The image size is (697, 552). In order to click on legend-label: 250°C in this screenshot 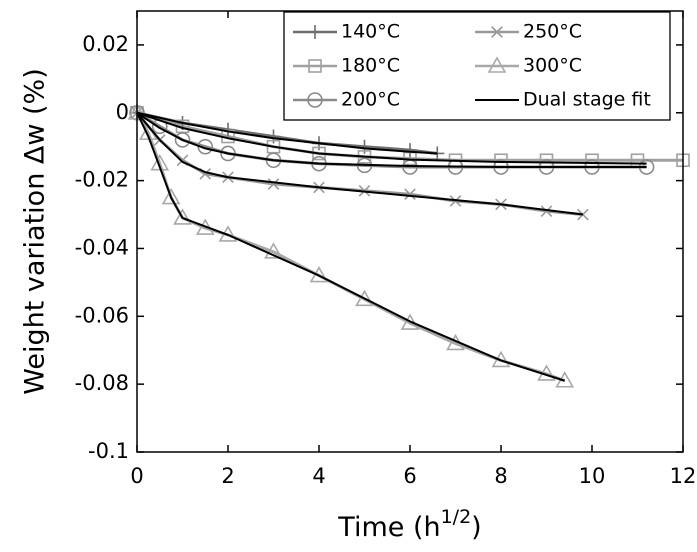, I will do `click(552, 32)`.